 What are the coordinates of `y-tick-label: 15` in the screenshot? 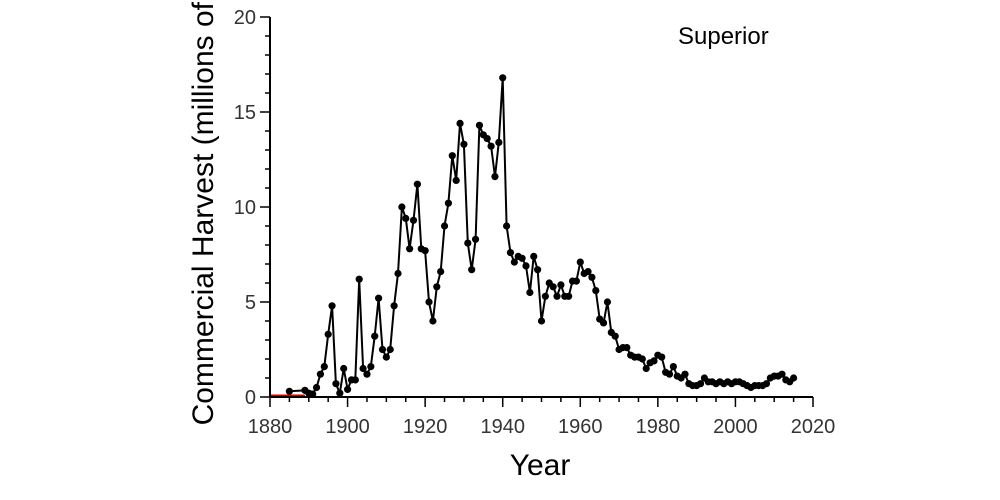 It's located at (245, 113).